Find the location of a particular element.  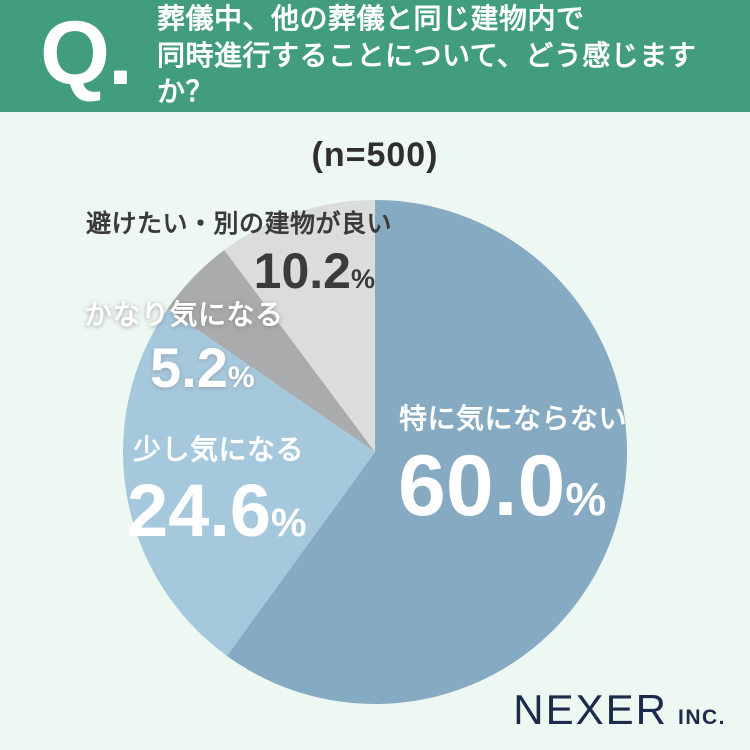

slice-percent-quite-concerned: 5.2 is located at coordinates (189, 367).